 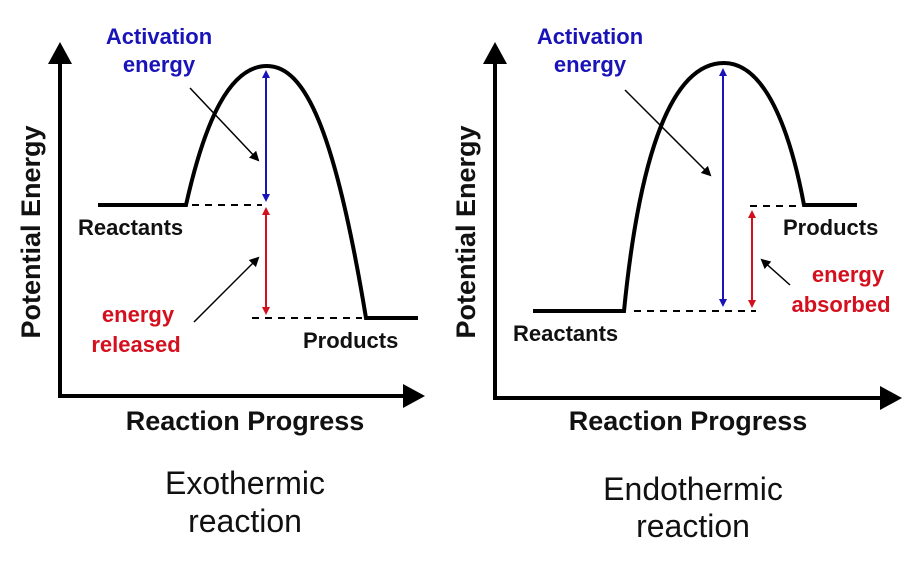 I want to click on energy-absorbed-label-2: absorbed, so click(x=840, y=304).